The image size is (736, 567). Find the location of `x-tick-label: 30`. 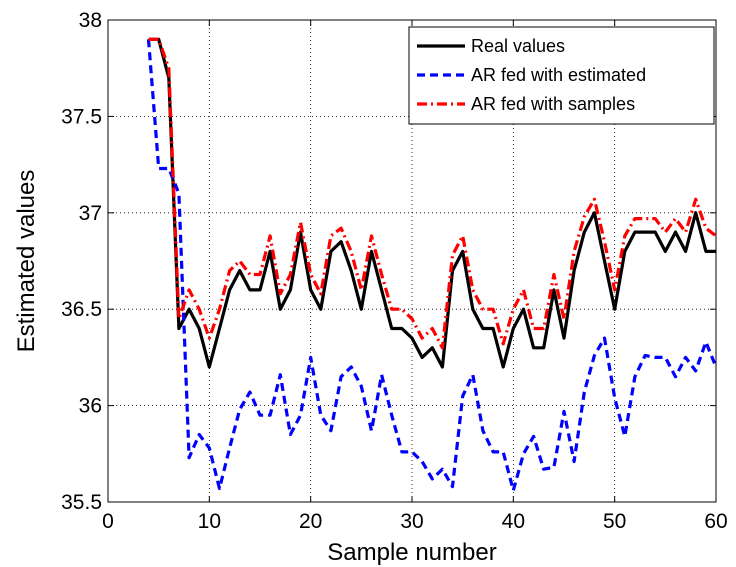

x-tick-label: 30 is located at coordinates (411, 521).